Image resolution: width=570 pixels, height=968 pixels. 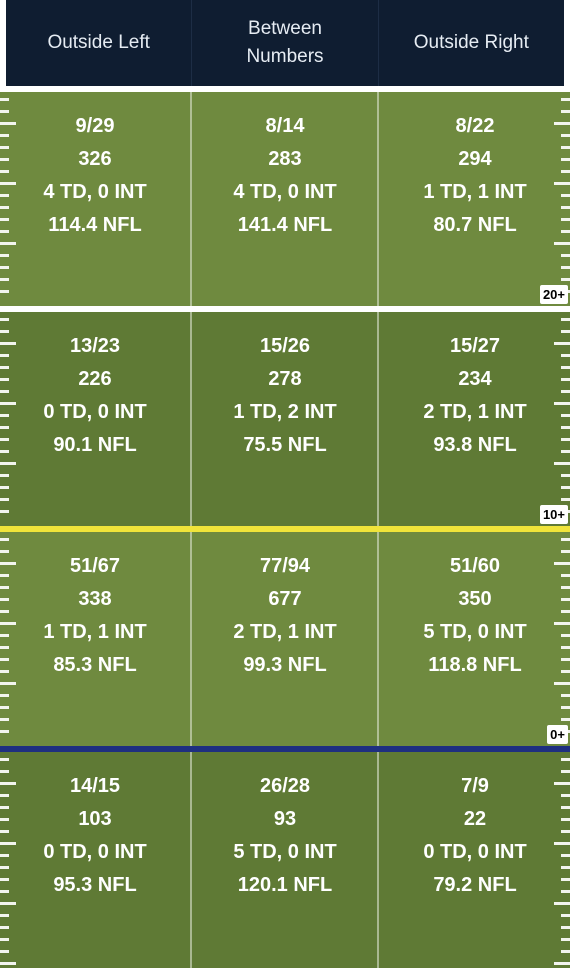 I want to click on stat-comp: 51/60, so click(x=475, y=566).